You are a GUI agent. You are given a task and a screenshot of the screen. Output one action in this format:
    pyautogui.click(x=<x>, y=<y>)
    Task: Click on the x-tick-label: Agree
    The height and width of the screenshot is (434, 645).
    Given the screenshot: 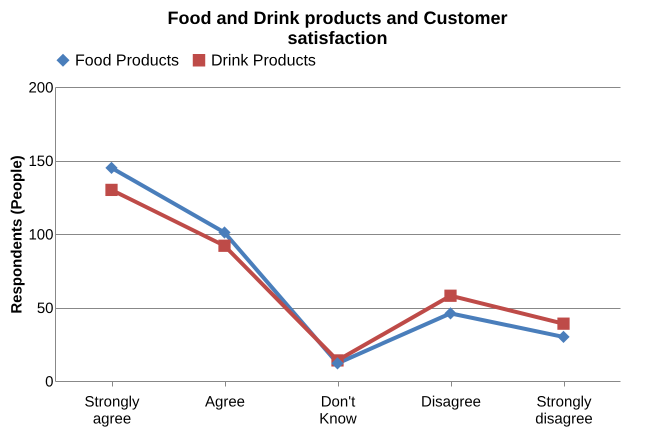 What is the action you would take?
    pyautogui.click(x=225, y=402)
    